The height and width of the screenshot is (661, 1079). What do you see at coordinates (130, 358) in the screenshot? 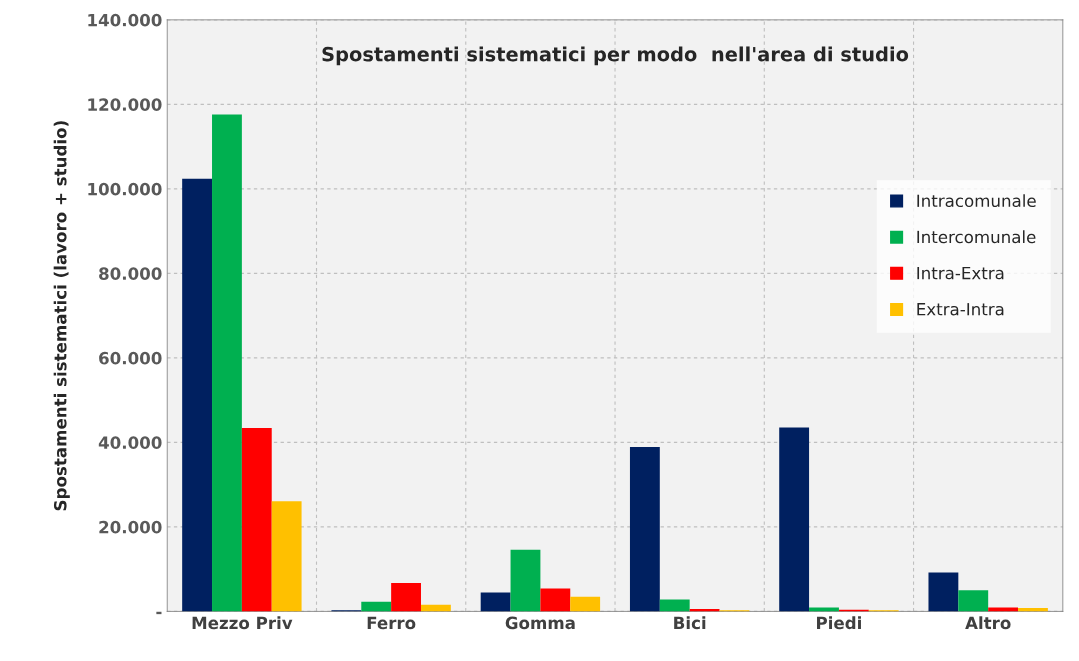
I see `y-tick-label: 60.000` at bounding box center [130, 358].